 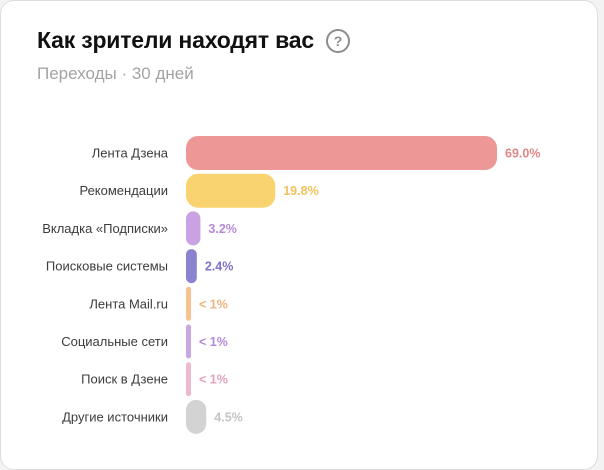 I want to click on value-label: 3.2%, so click(x=222, y=229).